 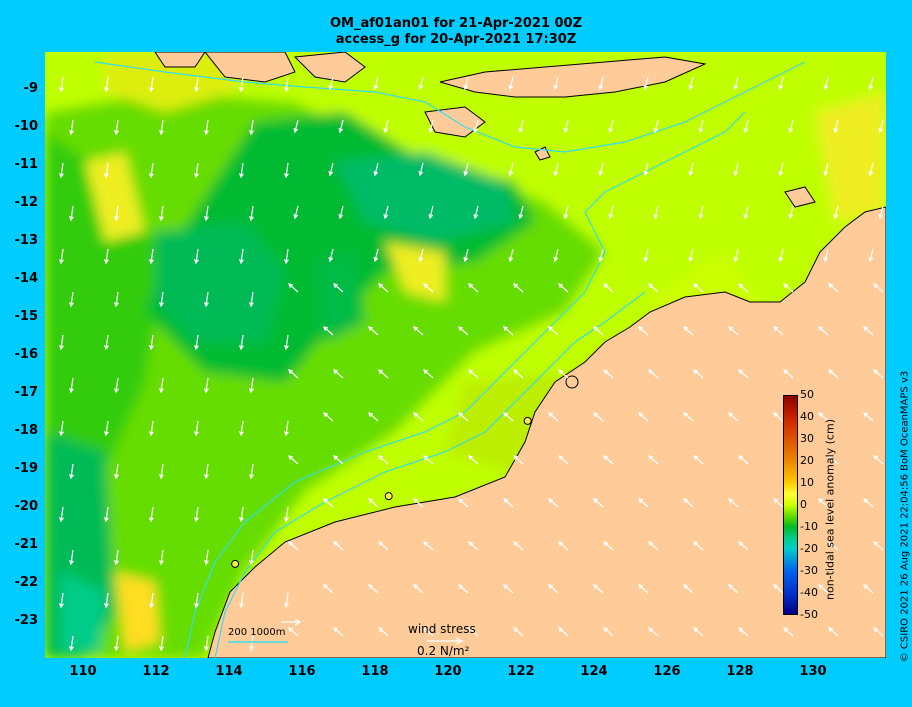 What do you see at coordinates (291, 622) in the screenshot?
I see `scale-arrow-icon` at bounding box center [291, 622].